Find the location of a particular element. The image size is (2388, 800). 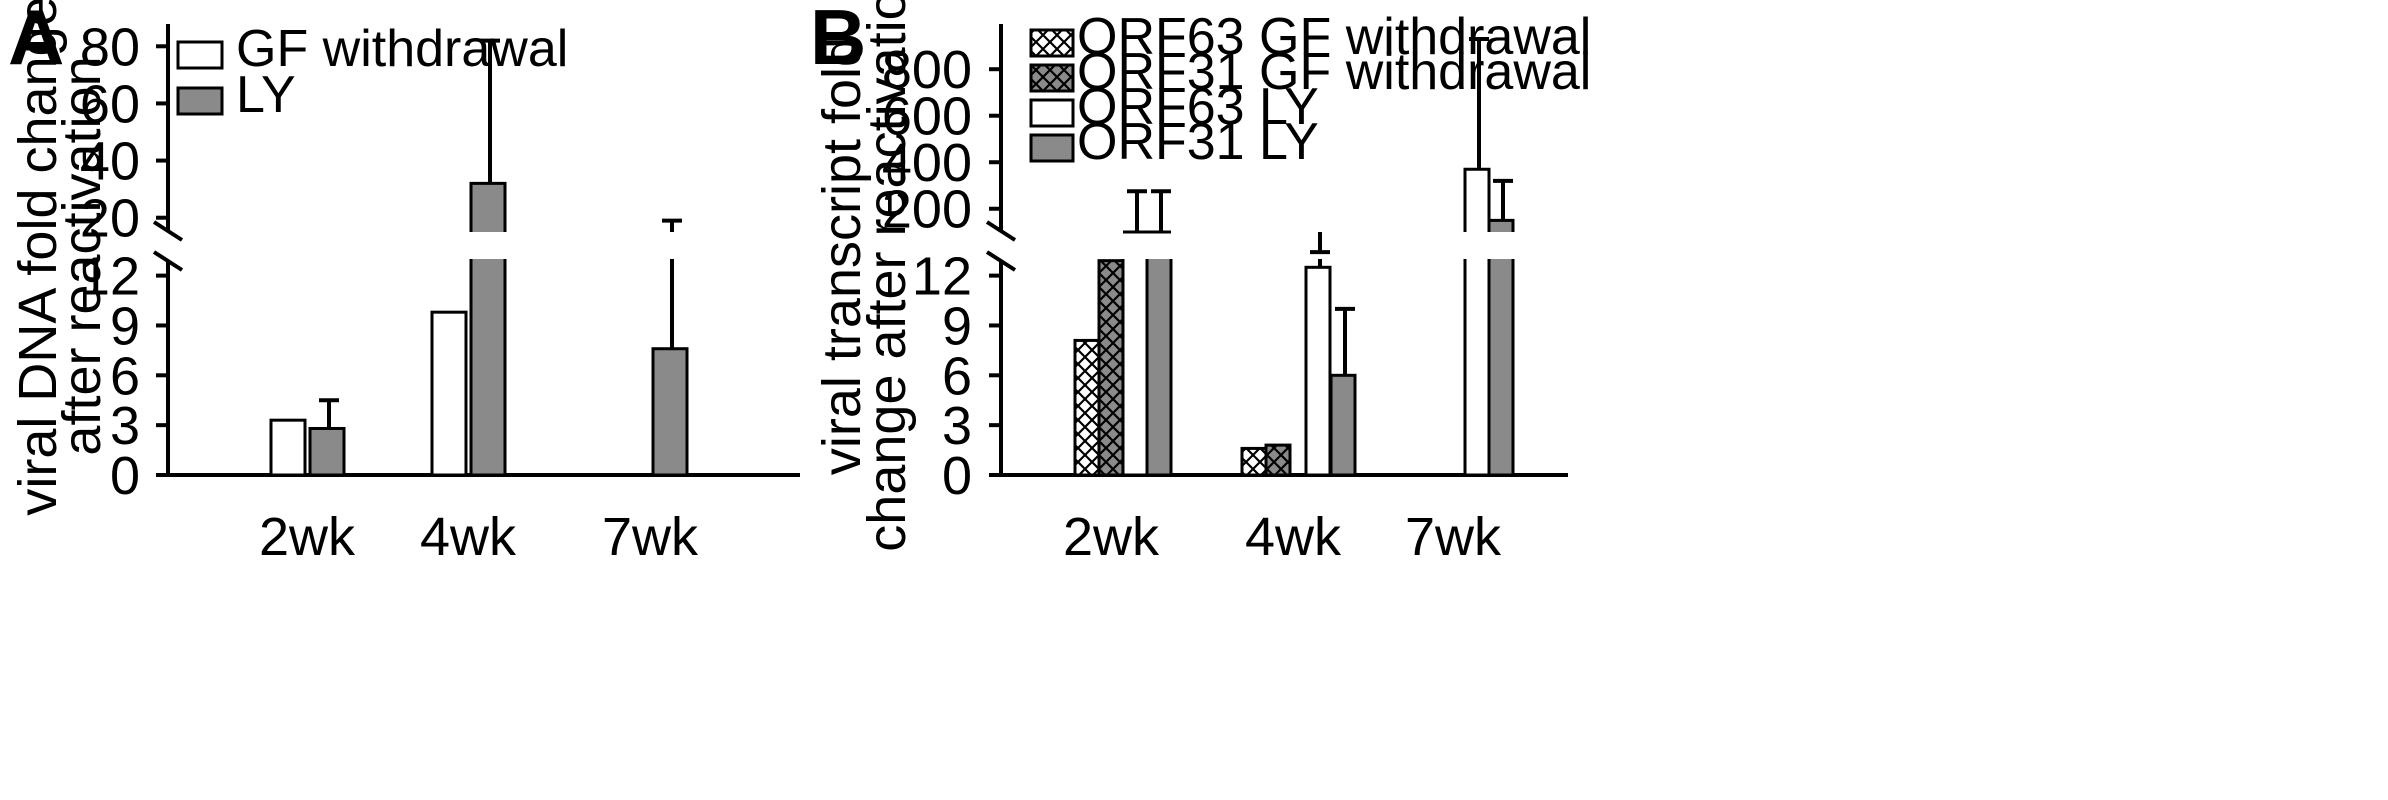

y-tick-label: 800 is located at coordinates (927, 70).